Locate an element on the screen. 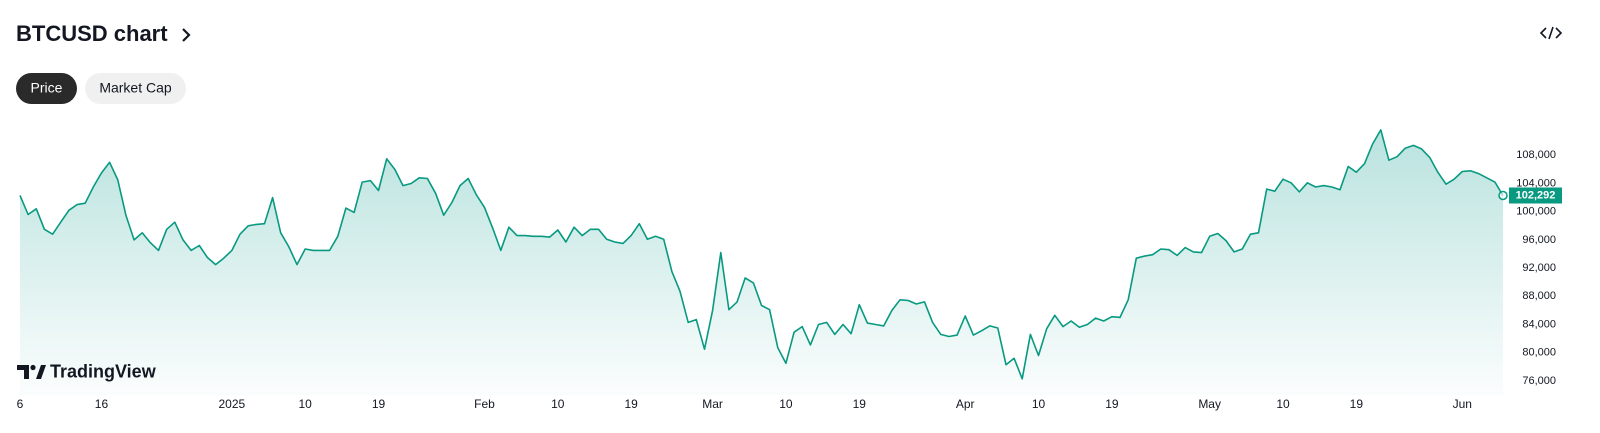  x-tick-label: Mar is located at coordinates (712, 404).